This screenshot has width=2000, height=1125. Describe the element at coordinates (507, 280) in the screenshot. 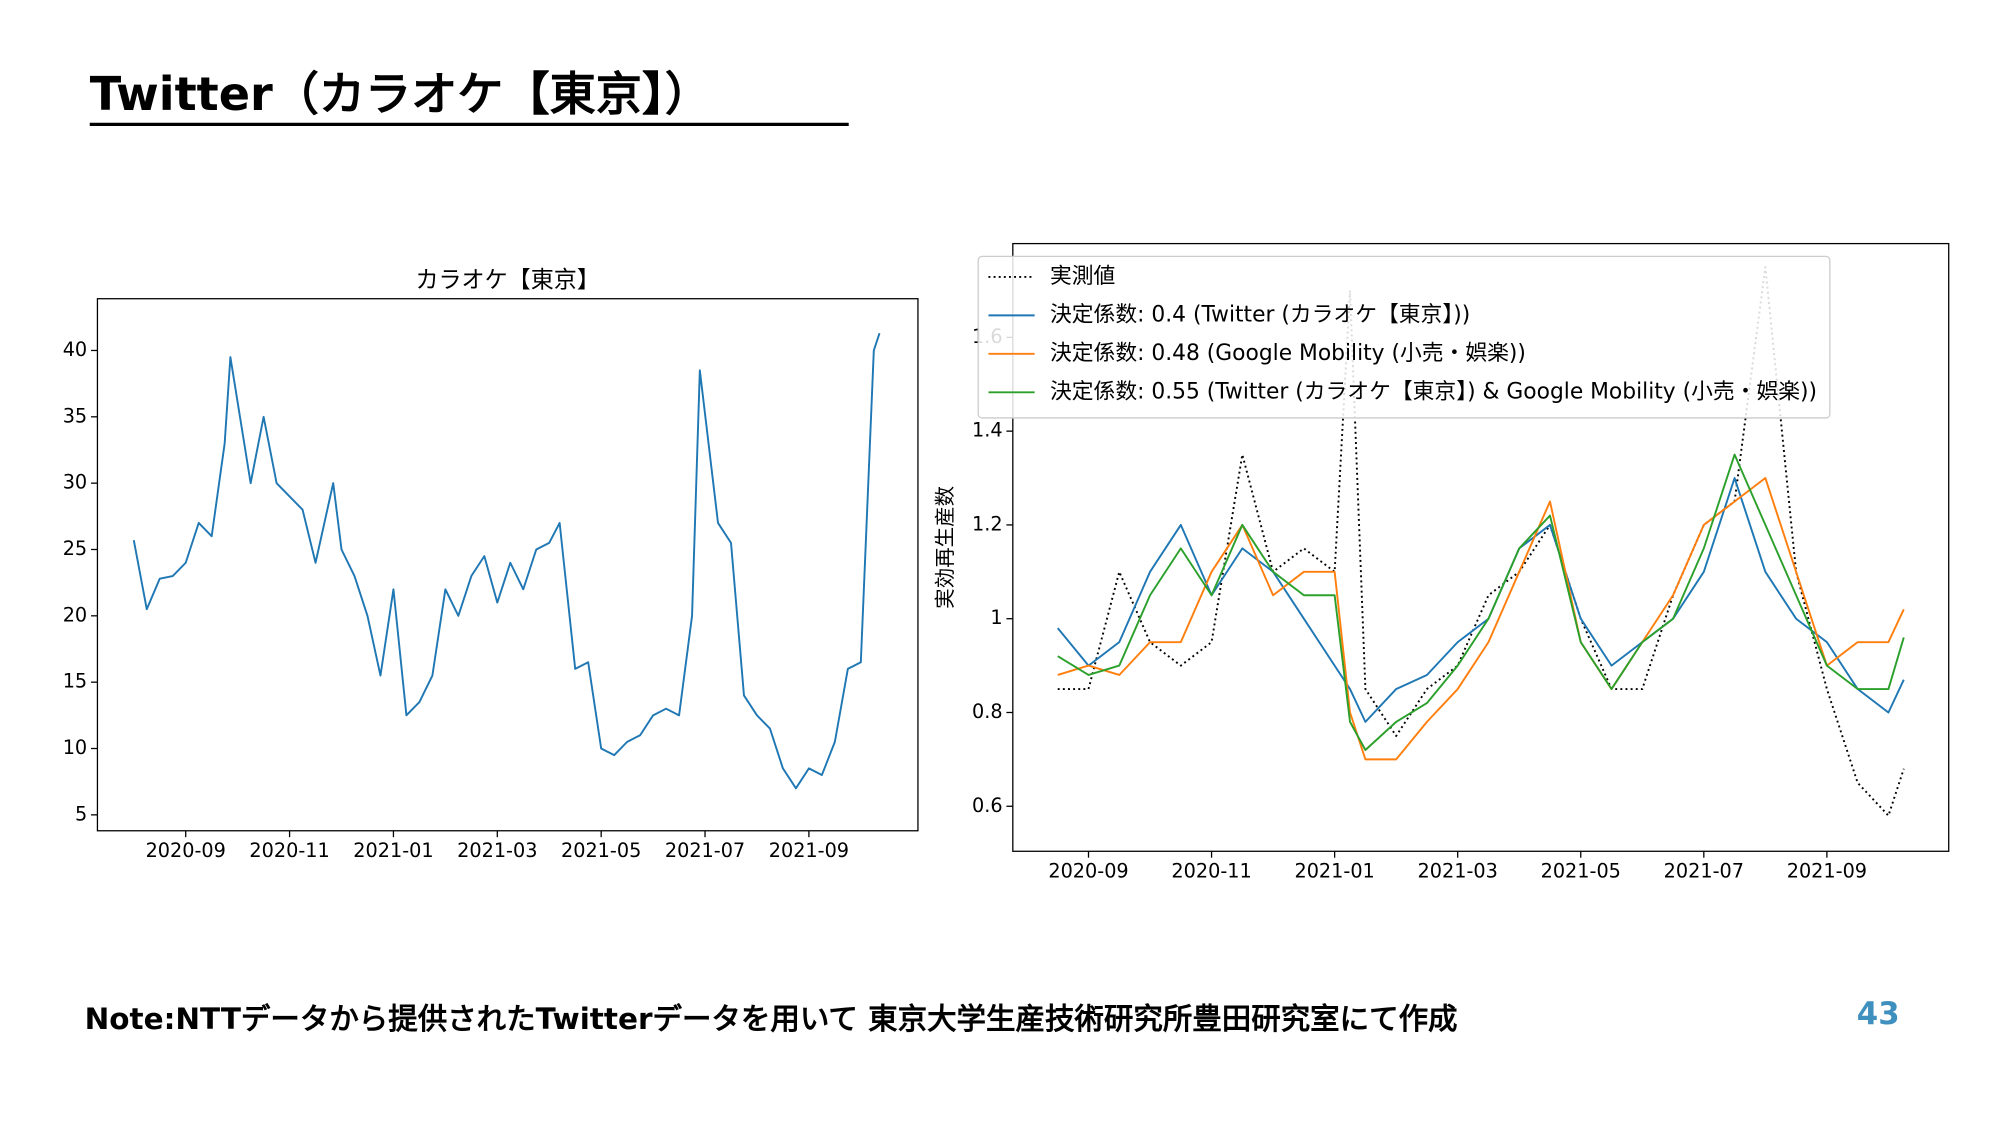

I see `chart-title: カラオケ【東京】` at that location.